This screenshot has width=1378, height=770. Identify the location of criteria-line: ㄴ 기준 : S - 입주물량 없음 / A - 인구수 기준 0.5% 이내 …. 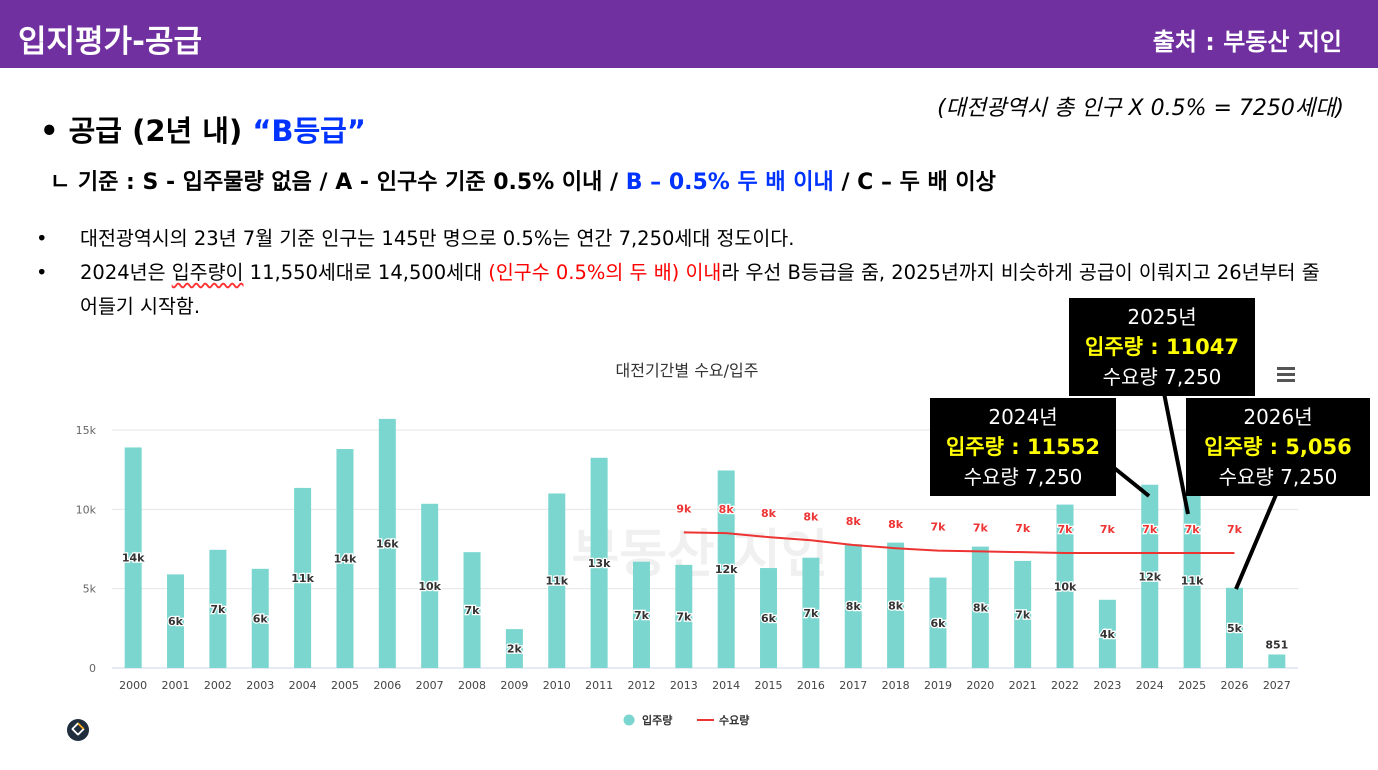
(523, 180).